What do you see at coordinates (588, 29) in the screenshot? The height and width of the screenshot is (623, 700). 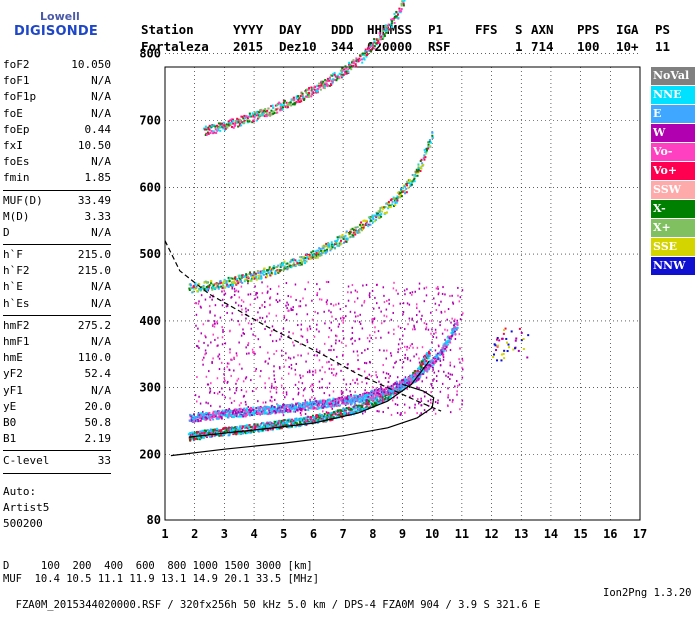 I see `header-label-pps: PPS` at bounding box center [588, 29].